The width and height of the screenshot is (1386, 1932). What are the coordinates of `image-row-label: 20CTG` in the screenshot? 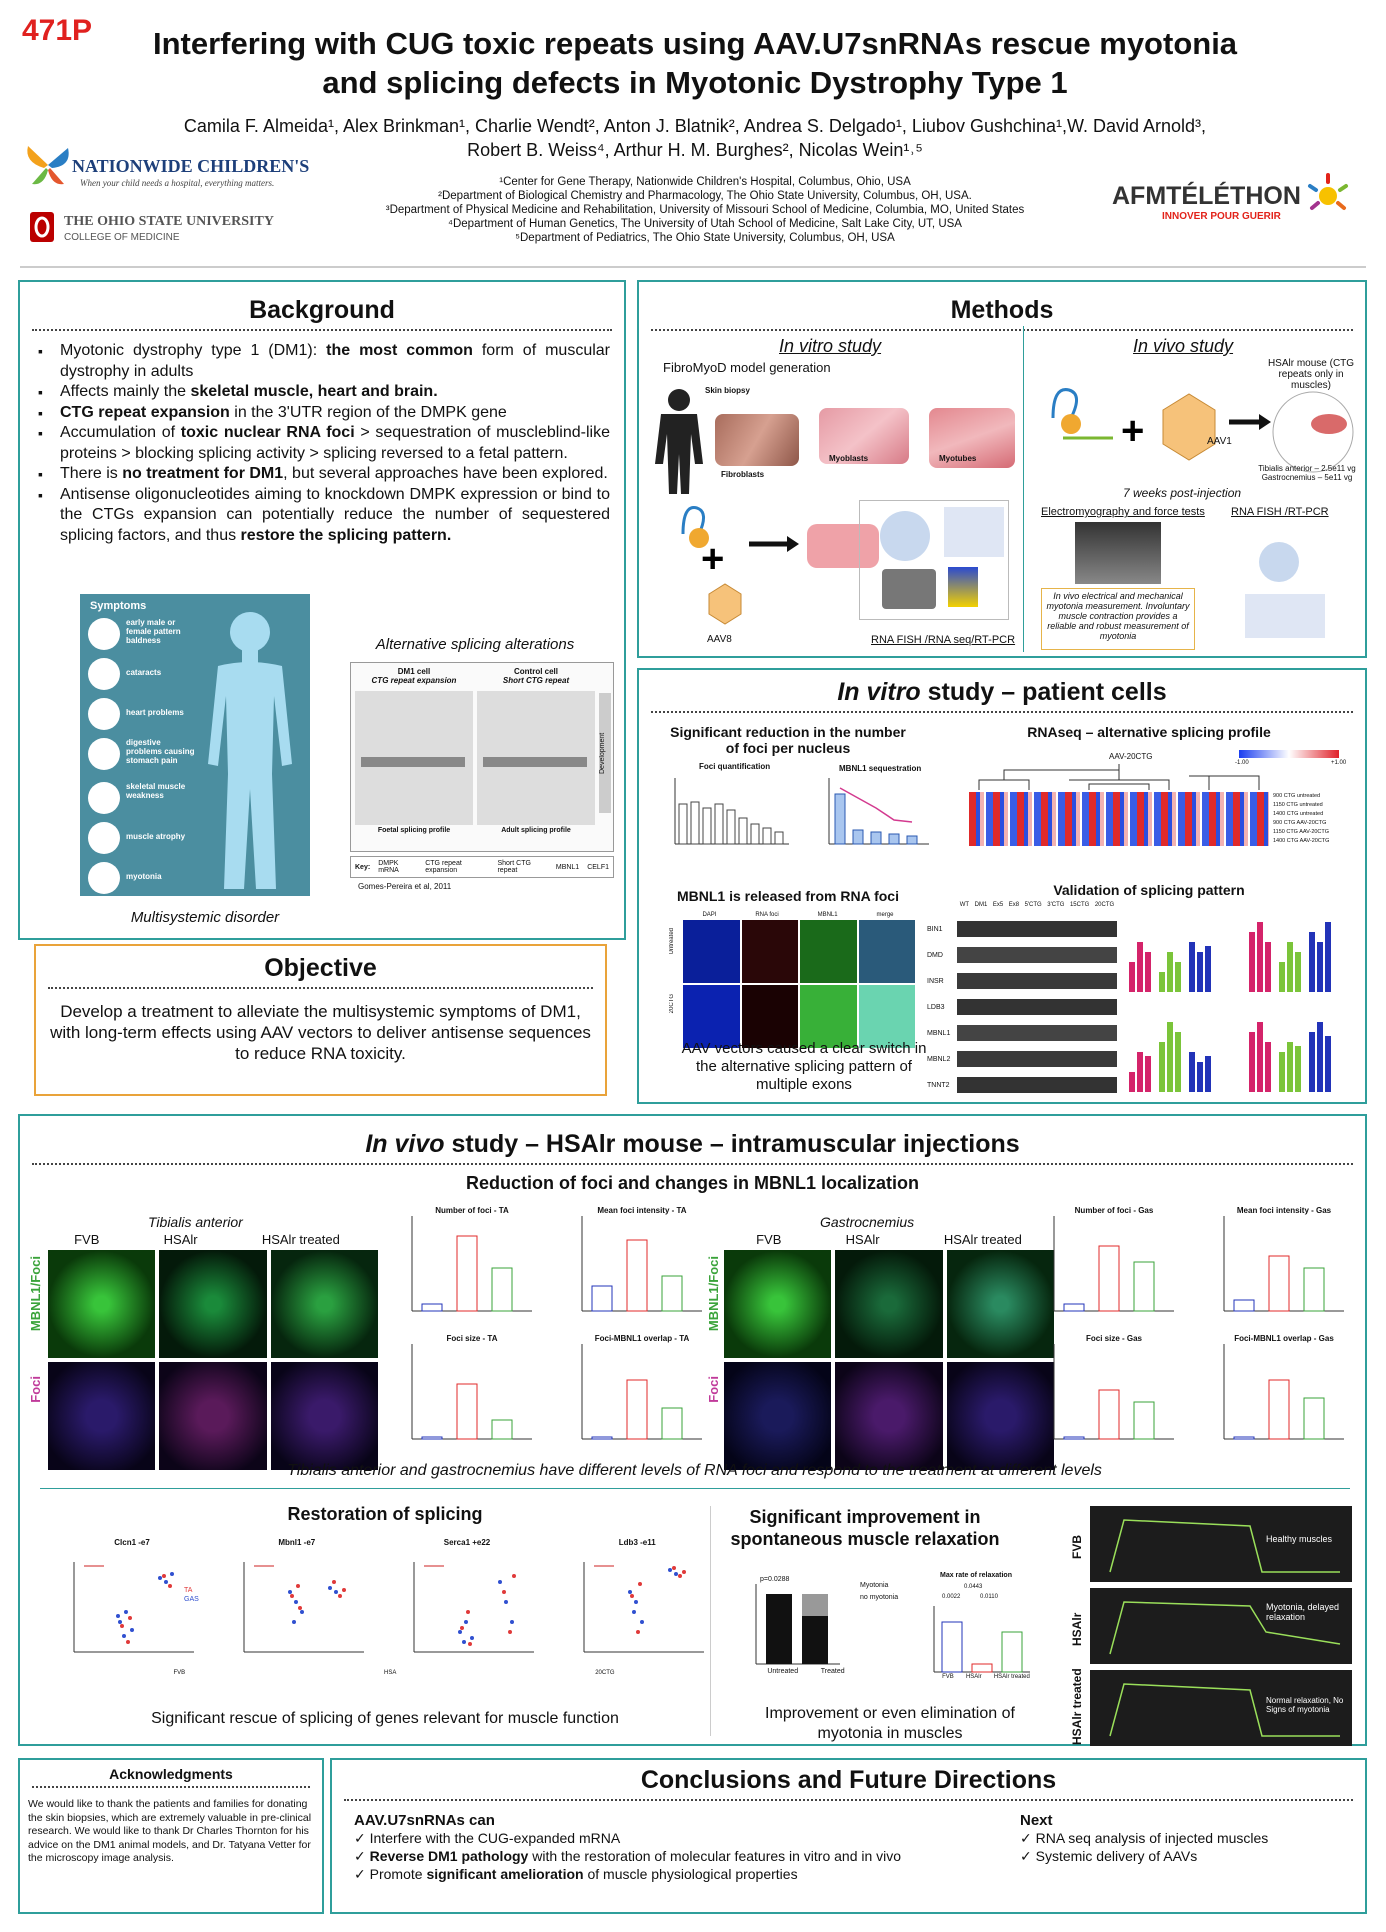 It's located at (672, 1004).